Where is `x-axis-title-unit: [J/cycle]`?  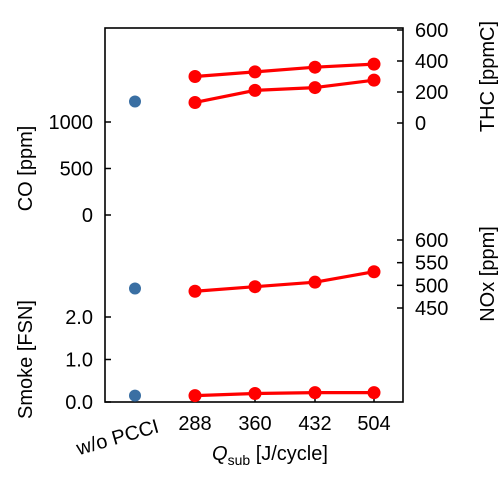
x-axis-title-unit: [J/cycle] is located at coordinates (289, 454).